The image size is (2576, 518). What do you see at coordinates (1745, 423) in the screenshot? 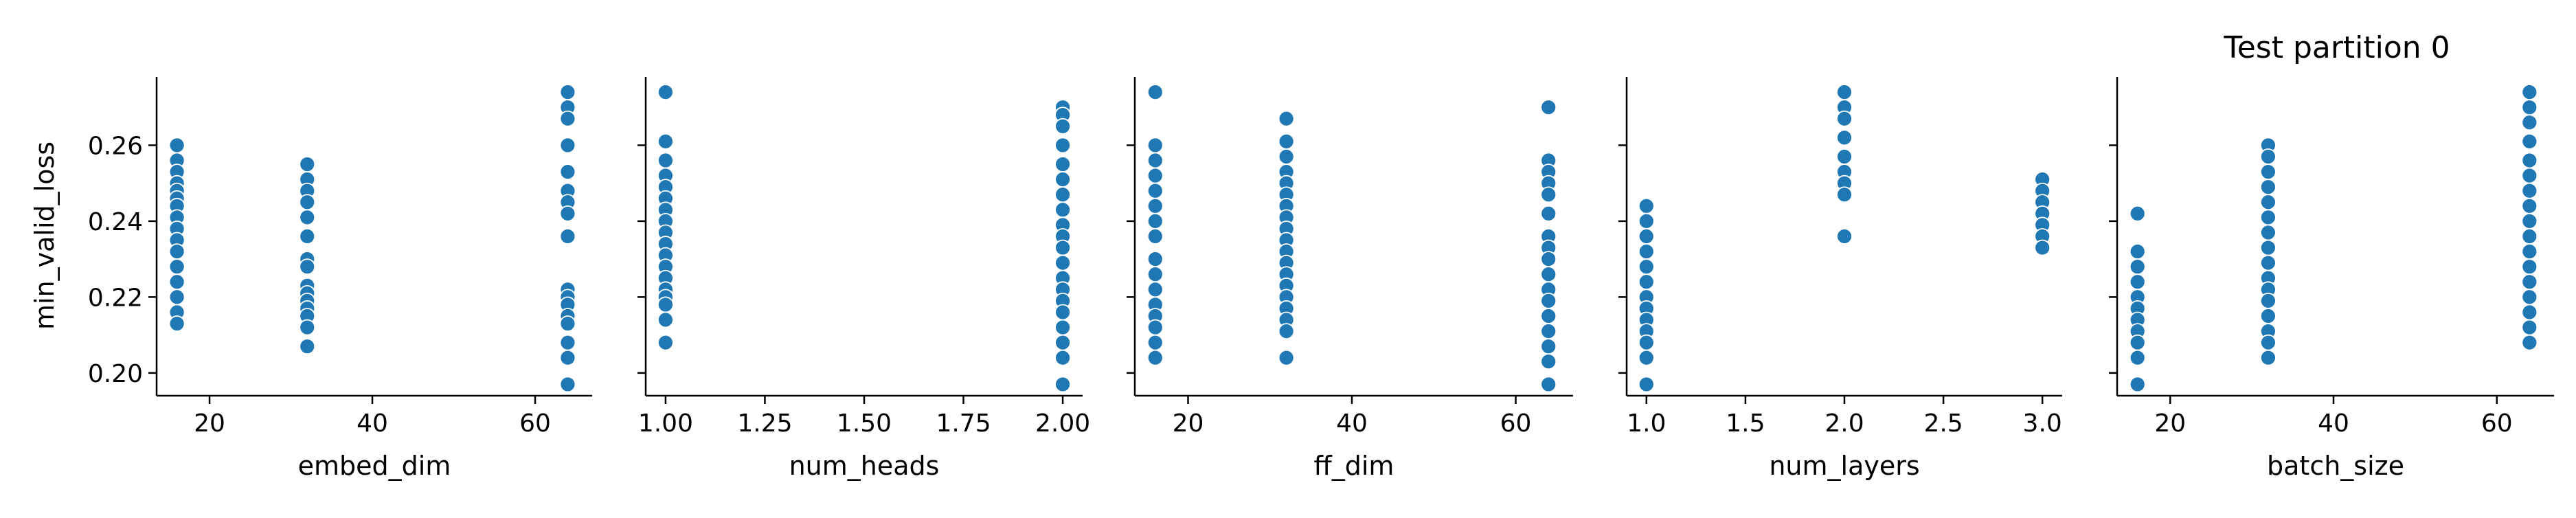
I see `x-tick-label: 1.5` at bounding box center [1745, 423].